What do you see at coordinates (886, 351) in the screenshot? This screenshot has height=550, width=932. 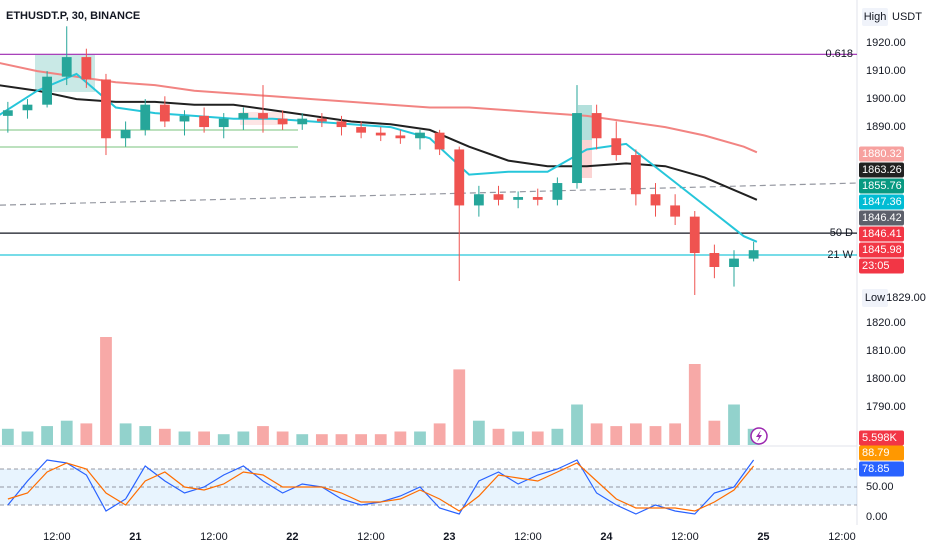 I see `y-tick-label: 1810.00` at bounding box center [886, 351].